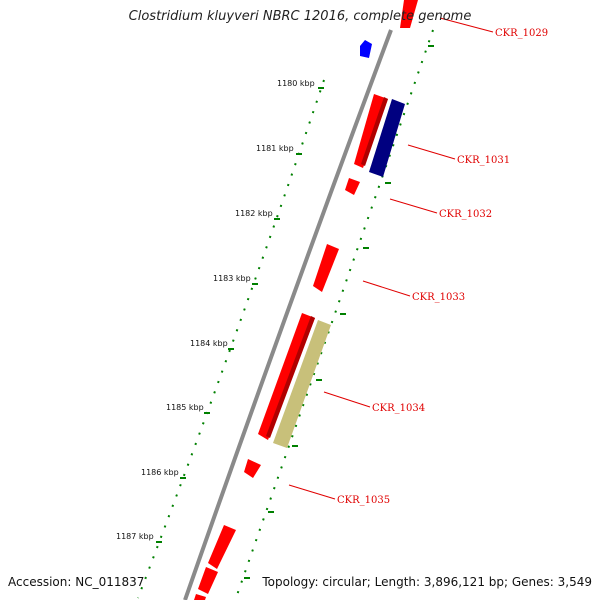 This screenshot has height=605, width=600. What do you see at coordinates (254, 213) in the screenshot?
I see `ruler-label: 1182 kbp` at bounding box center [254, 213].